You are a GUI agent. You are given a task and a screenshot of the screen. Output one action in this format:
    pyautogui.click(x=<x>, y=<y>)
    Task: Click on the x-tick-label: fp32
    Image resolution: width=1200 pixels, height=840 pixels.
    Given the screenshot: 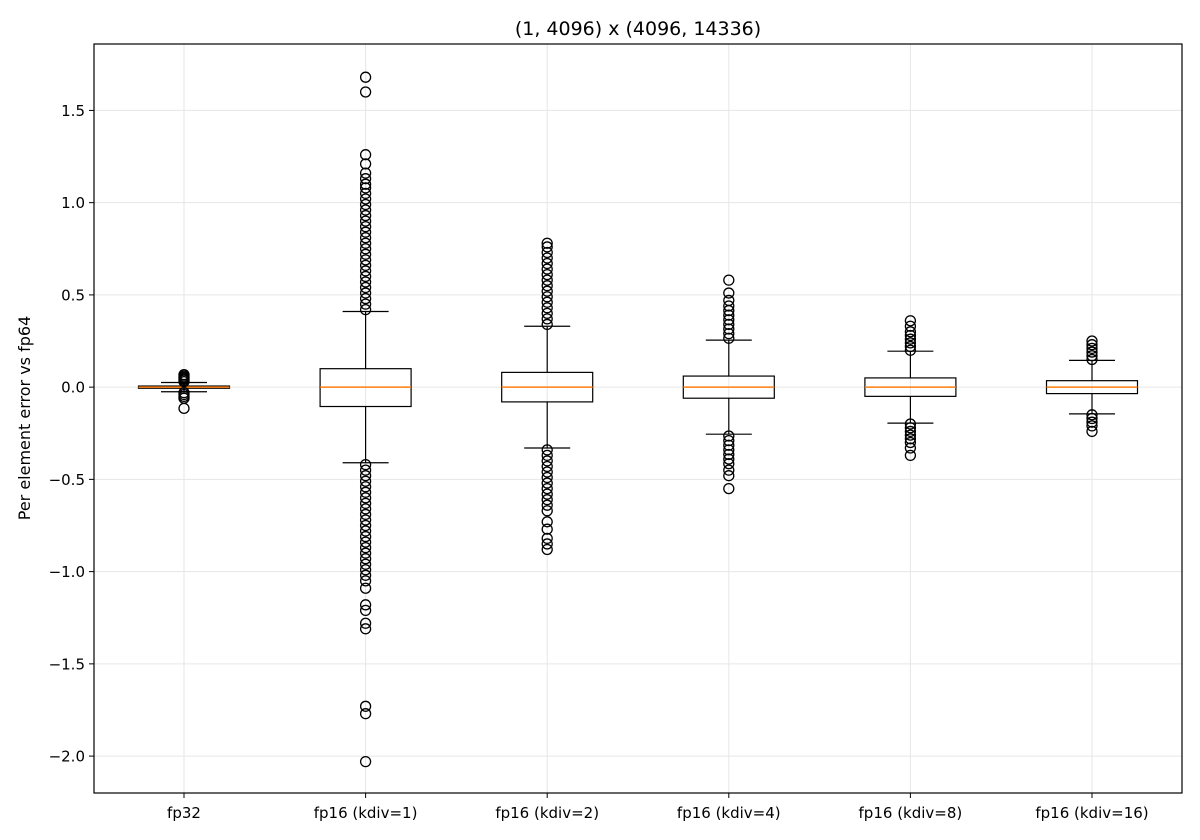 What is the action you would take?
    pyautogui.click(x=184, y=813)
    